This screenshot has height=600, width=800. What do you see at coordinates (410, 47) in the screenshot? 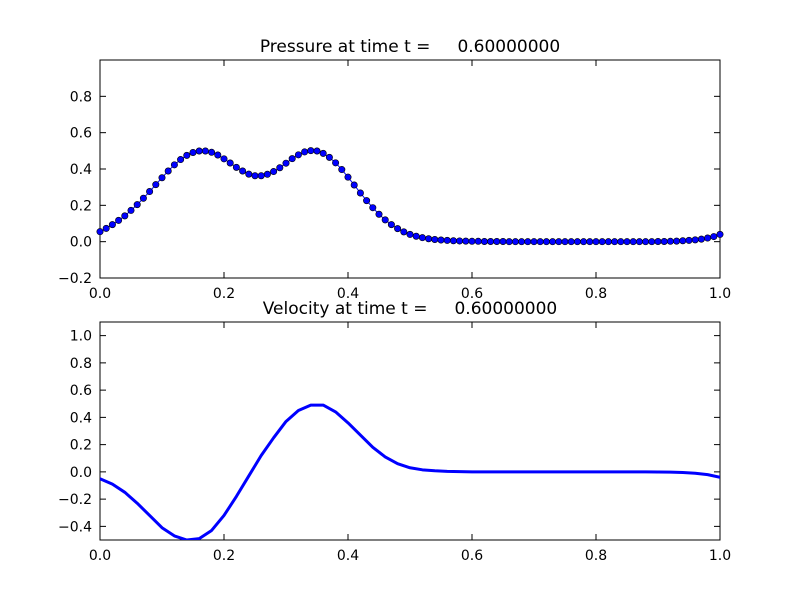
I see `chart-title: Pressure at time t = 0.60000000` at bounding box center [410, 47].